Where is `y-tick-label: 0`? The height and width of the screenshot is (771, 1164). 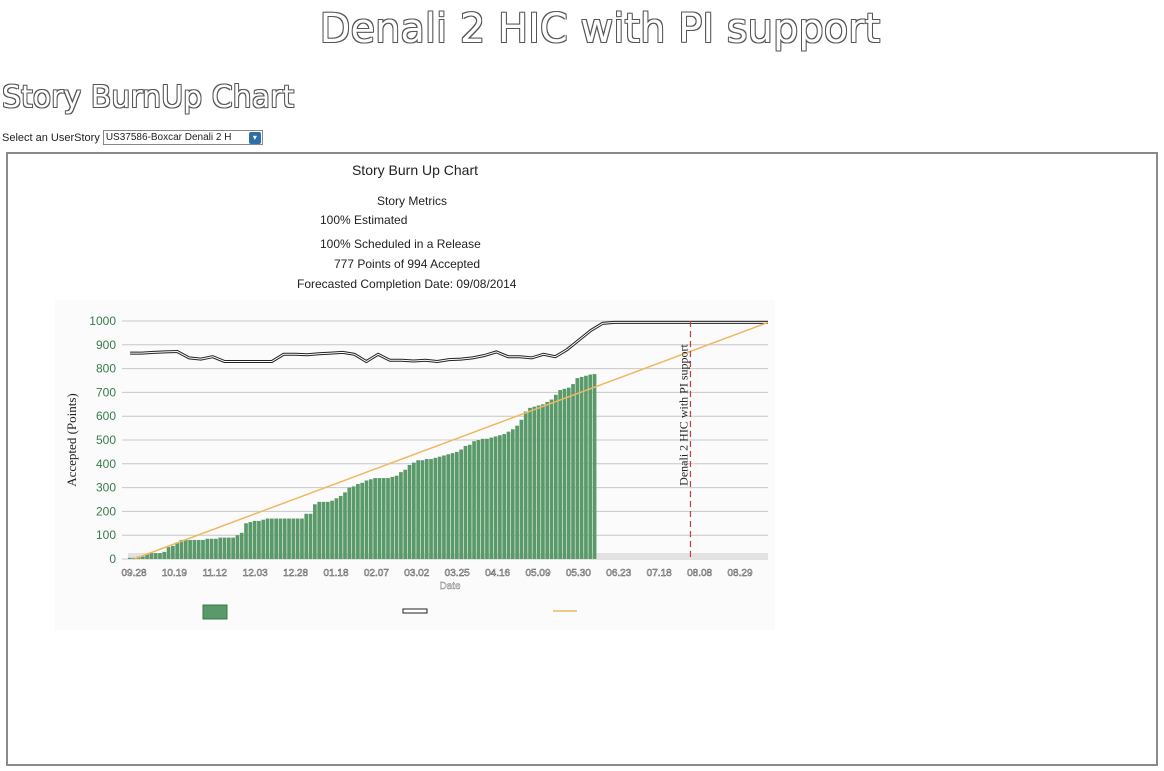 y-tick-label: 0 is located at coordinates (112, 559).